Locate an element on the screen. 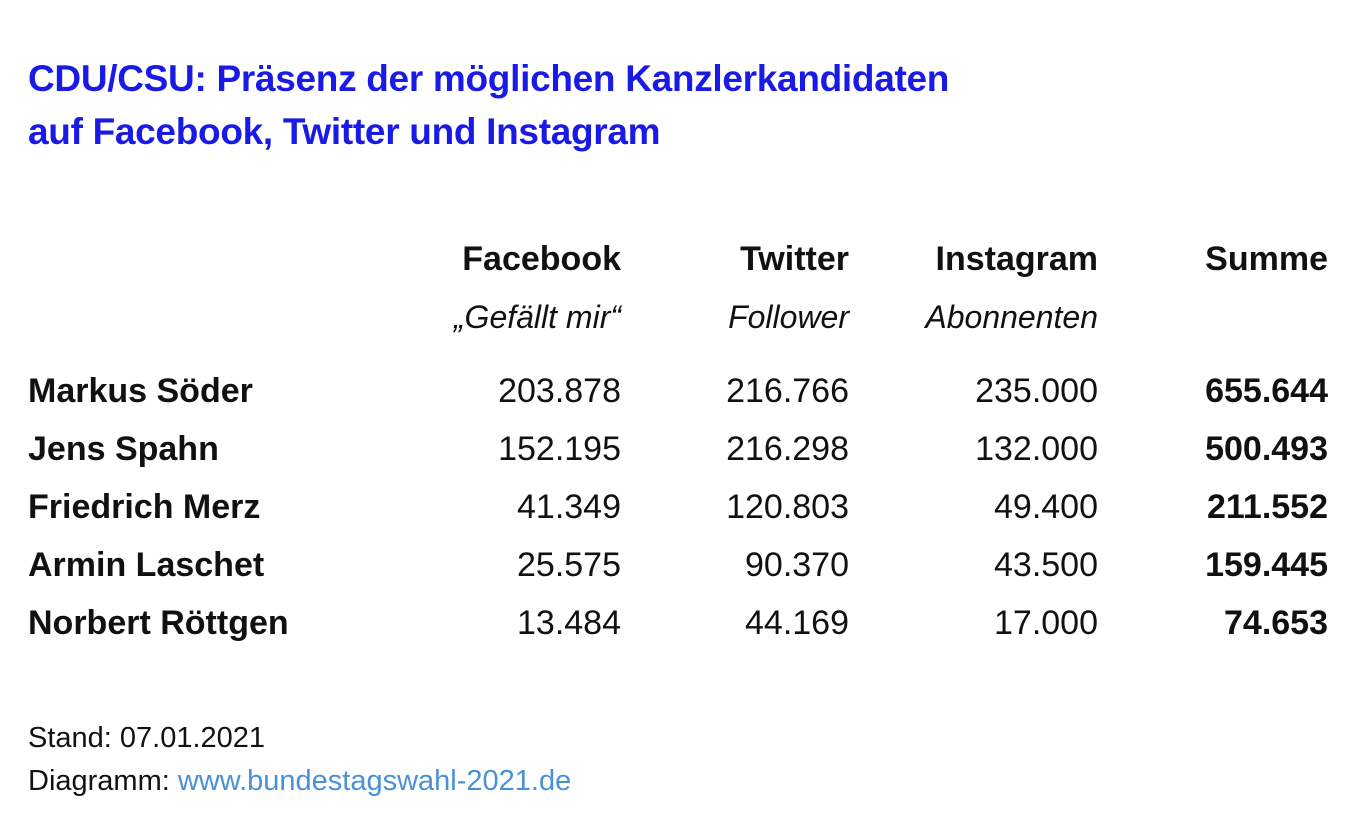 This screenshot has height=837, width=1358. cell-summe: 159.445 is located at coordinates (1266, 564).